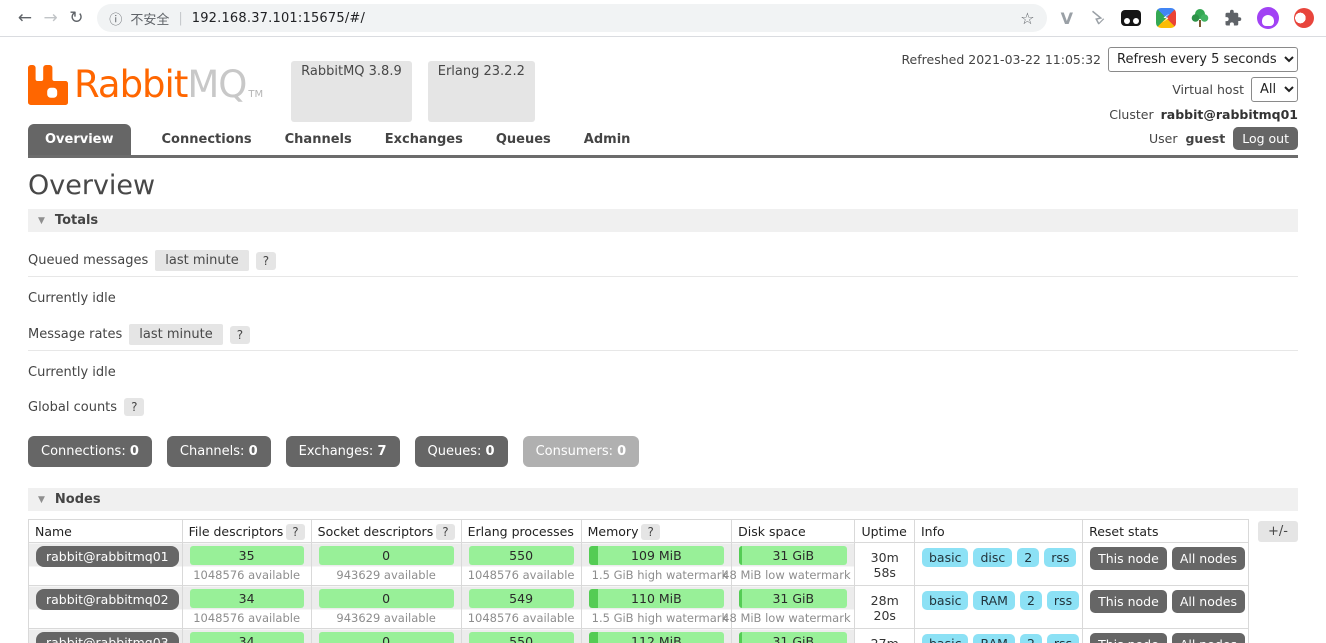 The image size is (1326, 643). I want to click on reload-icon: ↻, so click(76, 18).